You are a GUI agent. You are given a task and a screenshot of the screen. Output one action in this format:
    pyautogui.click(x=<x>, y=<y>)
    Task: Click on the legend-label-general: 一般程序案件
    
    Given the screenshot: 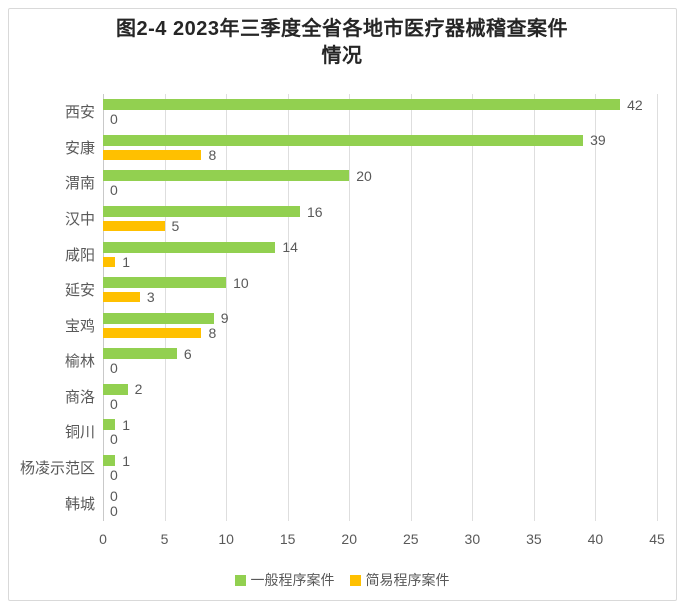 What is the action you would take?
    pyautogui.click(x=292, y=580)
    